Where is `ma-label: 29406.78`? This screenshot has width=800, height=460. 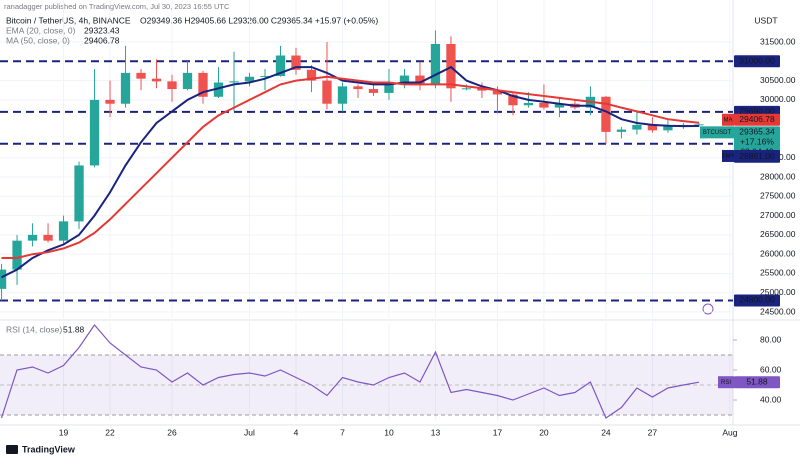 ma-label: 29406.78 is located at coordinates (757, 119).